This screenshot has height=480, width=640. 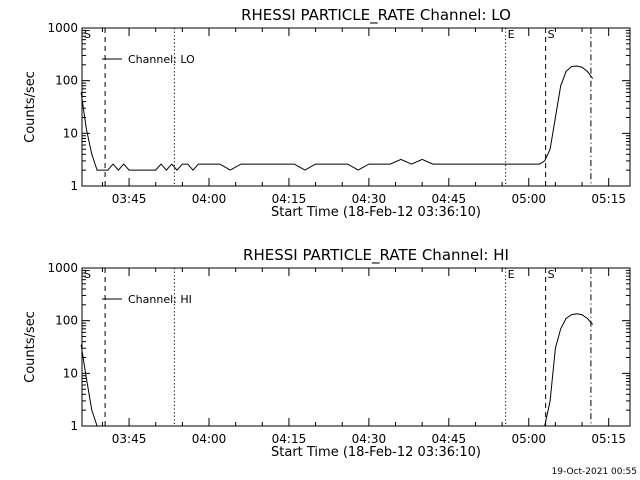 I want to click on legend-label: Channel: HI, so click(x=160, y=299).